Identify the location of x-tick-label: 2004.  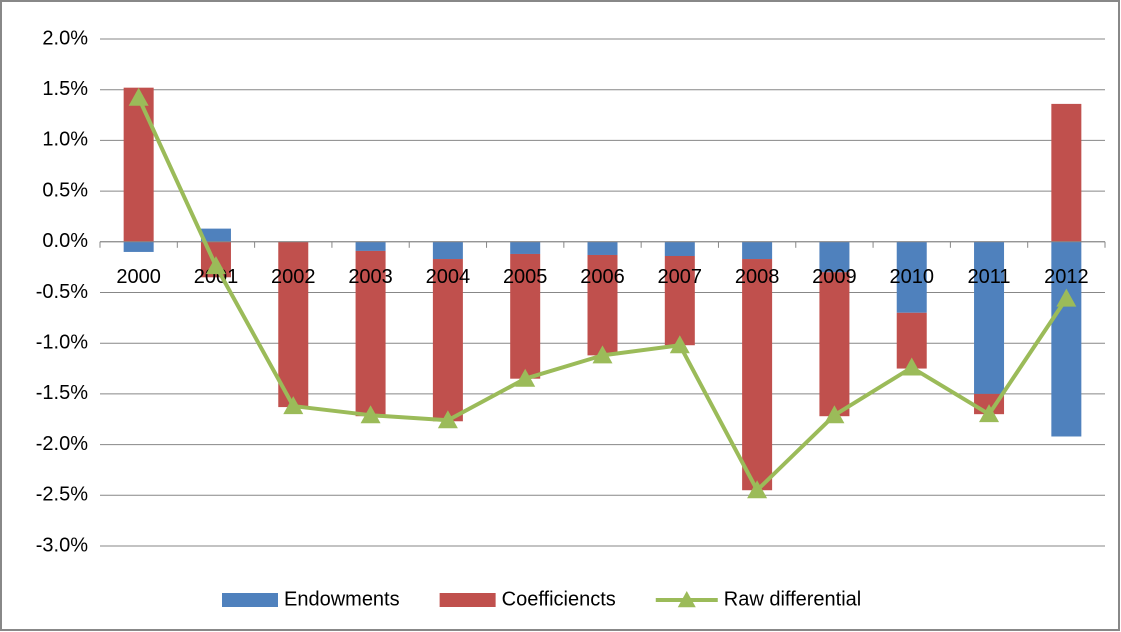
(448, 277).